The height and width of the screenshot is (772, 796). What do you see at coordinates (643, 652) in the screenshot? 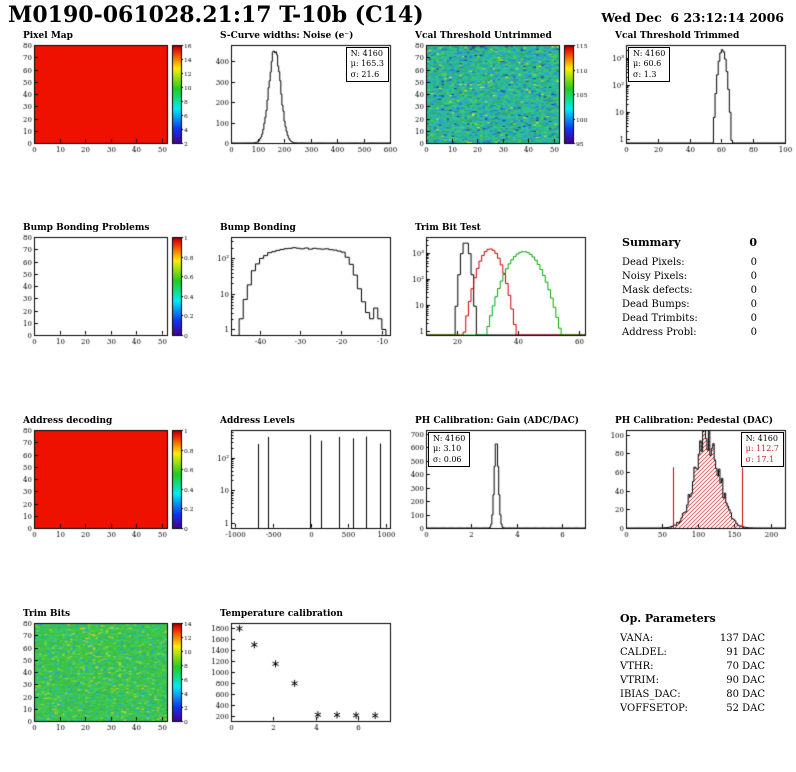
I see `op-label: CALDEL:` at bounding box center [643, 652].